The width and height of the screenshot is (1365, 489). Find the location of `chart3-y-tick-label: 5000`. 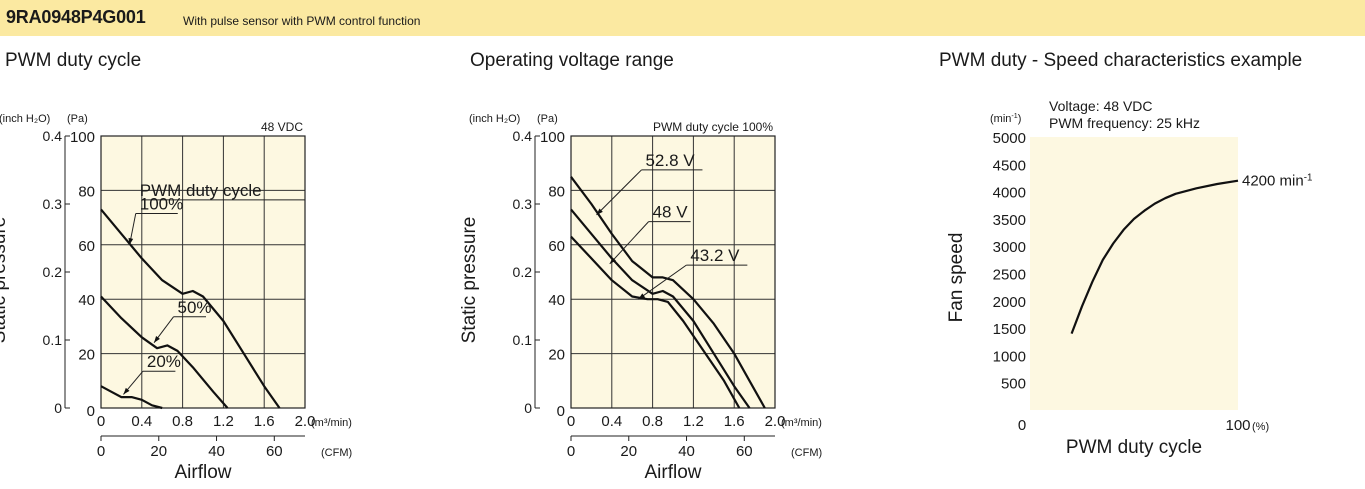

chart3-y-tick-label: 5000 is located at coordinates (1009, 138).